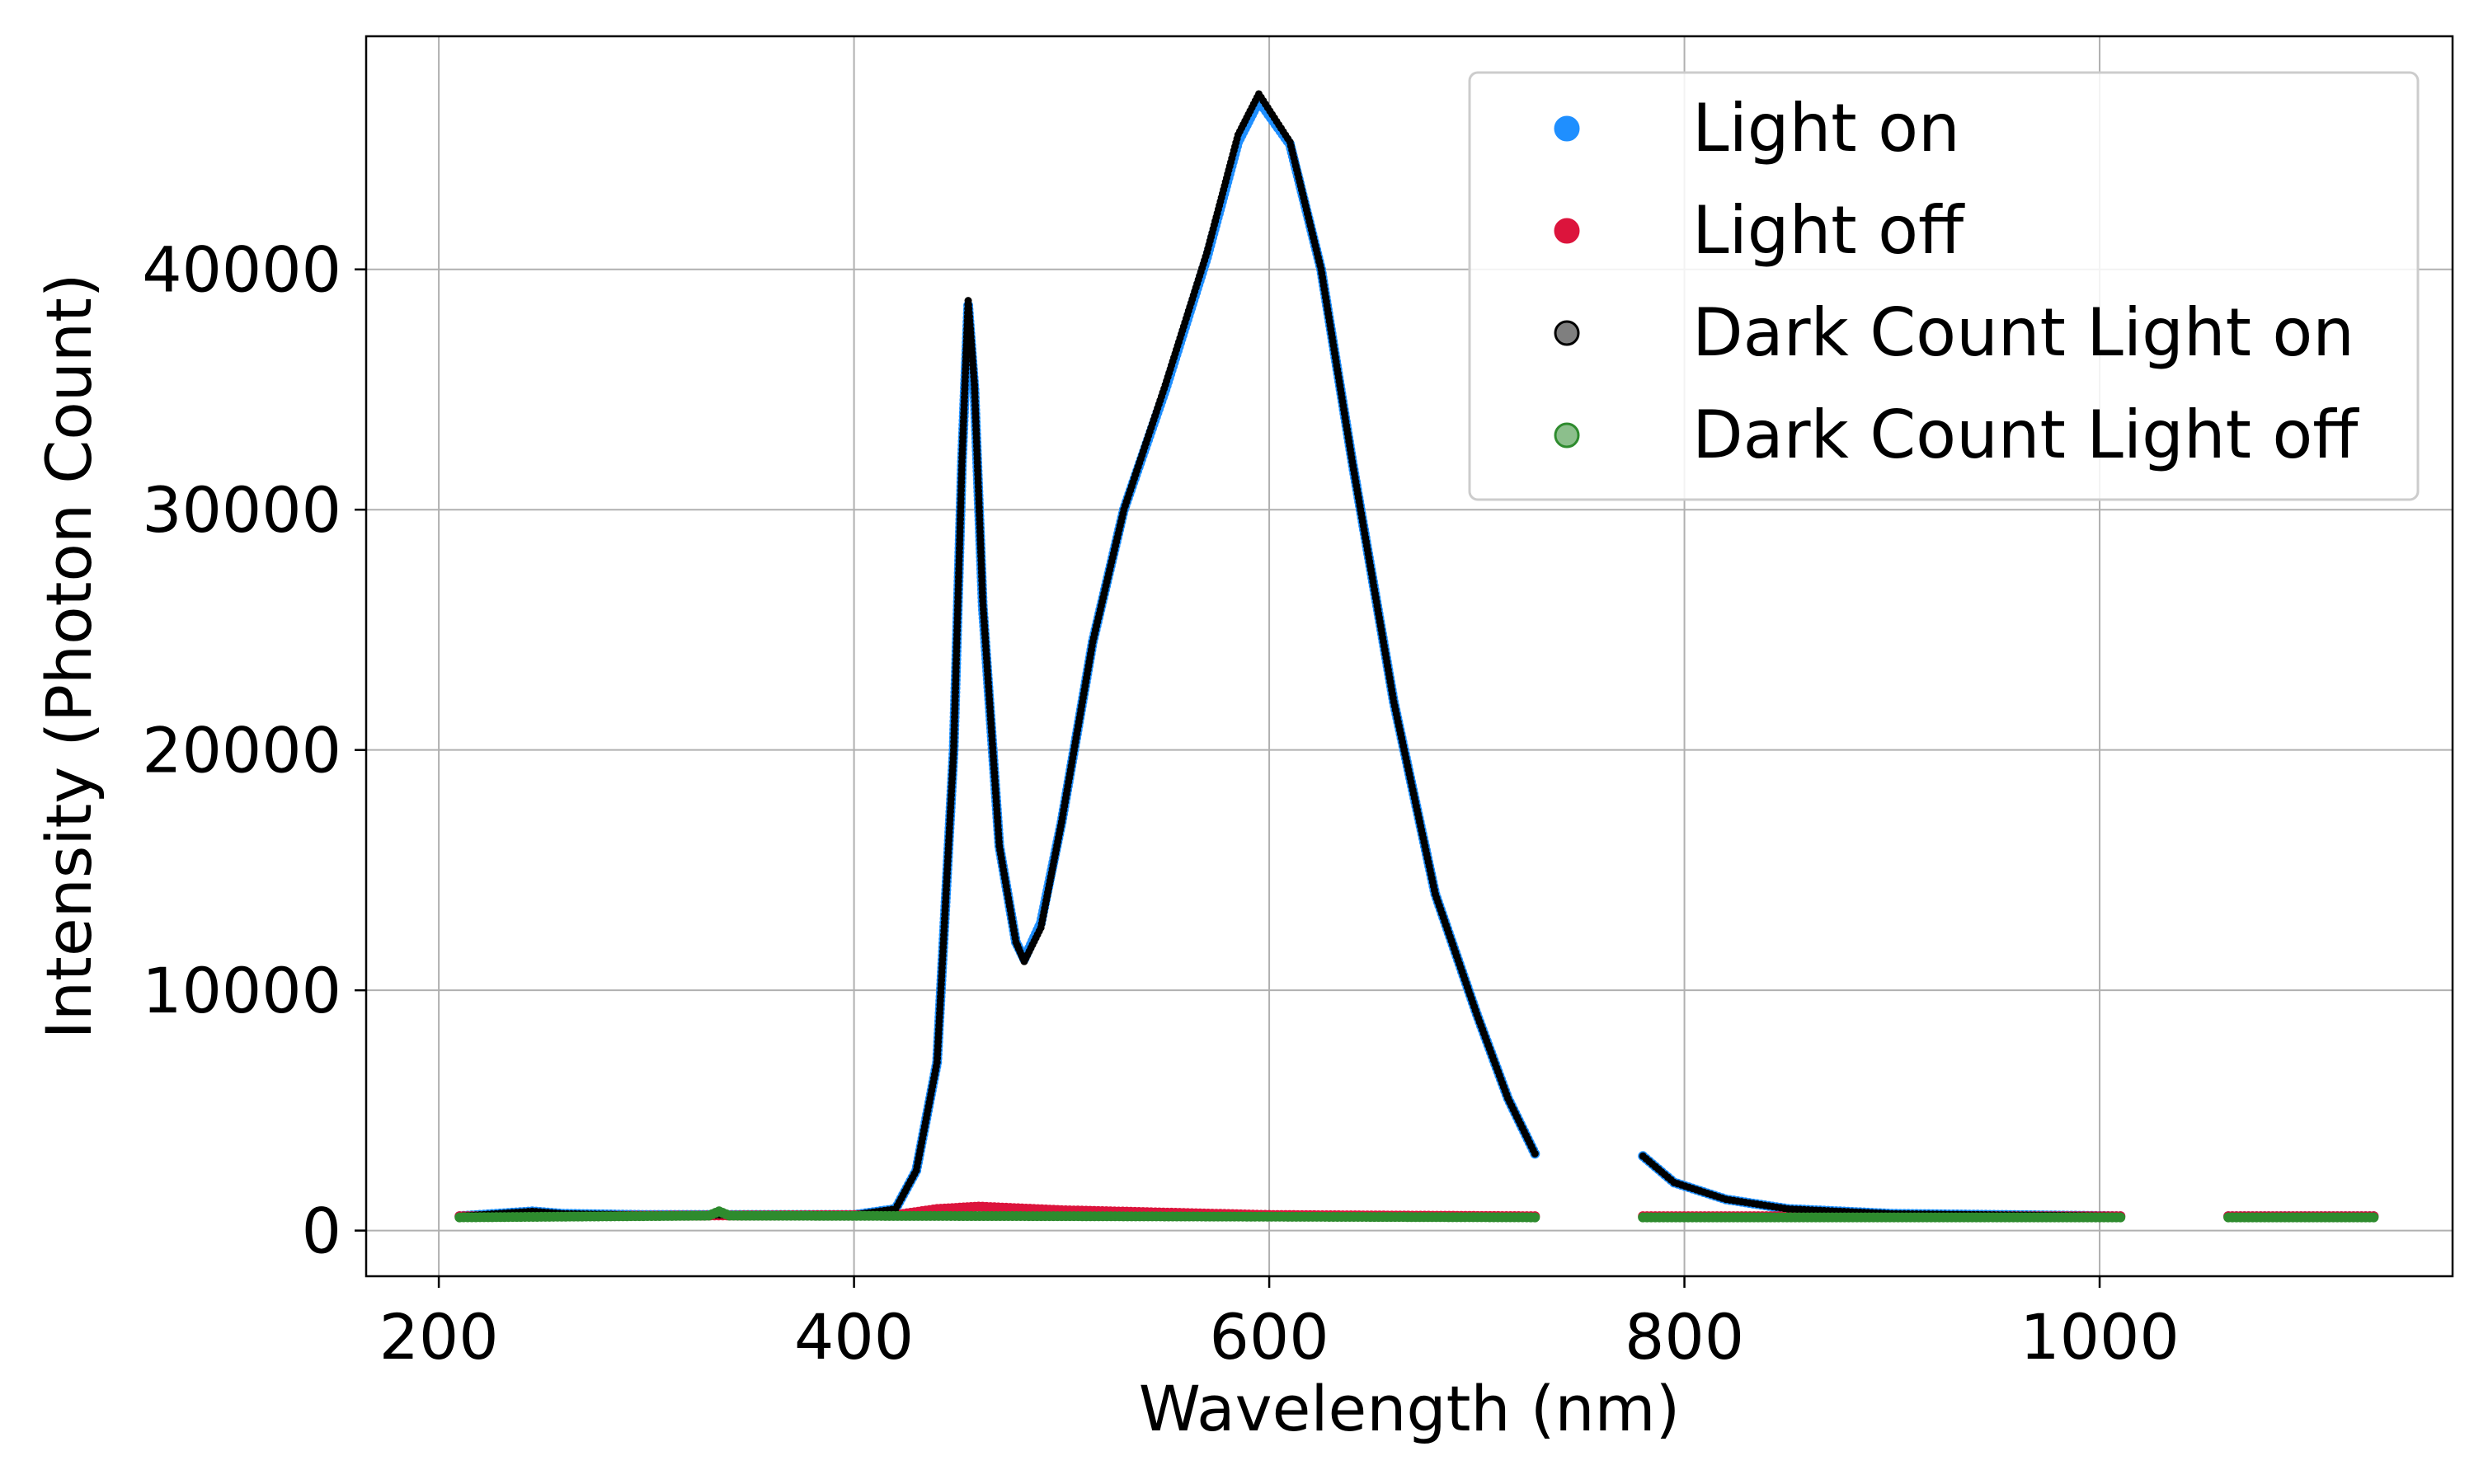 The height and width of the screenshot is (1484, 2474). Describe the element at coordinates (439, 1337) in the screenshot. I see `x-tick-label: 200` at that location.